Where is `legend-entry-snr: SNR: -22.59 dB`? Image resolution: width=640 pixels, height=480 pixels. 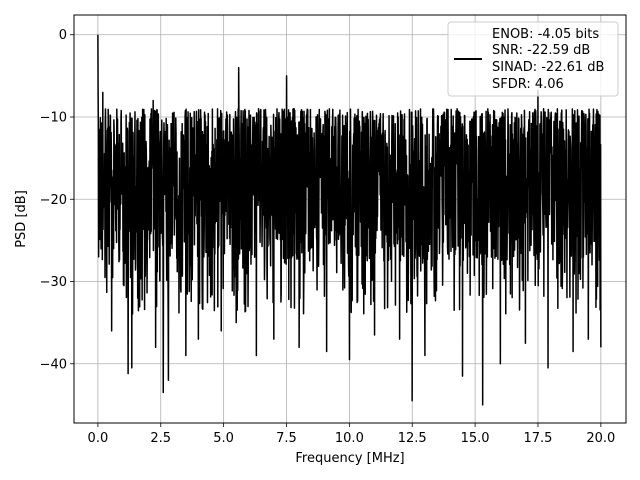 legend-entry-snr: SNR: -22.59 dB is located at coordinates (541, 50).